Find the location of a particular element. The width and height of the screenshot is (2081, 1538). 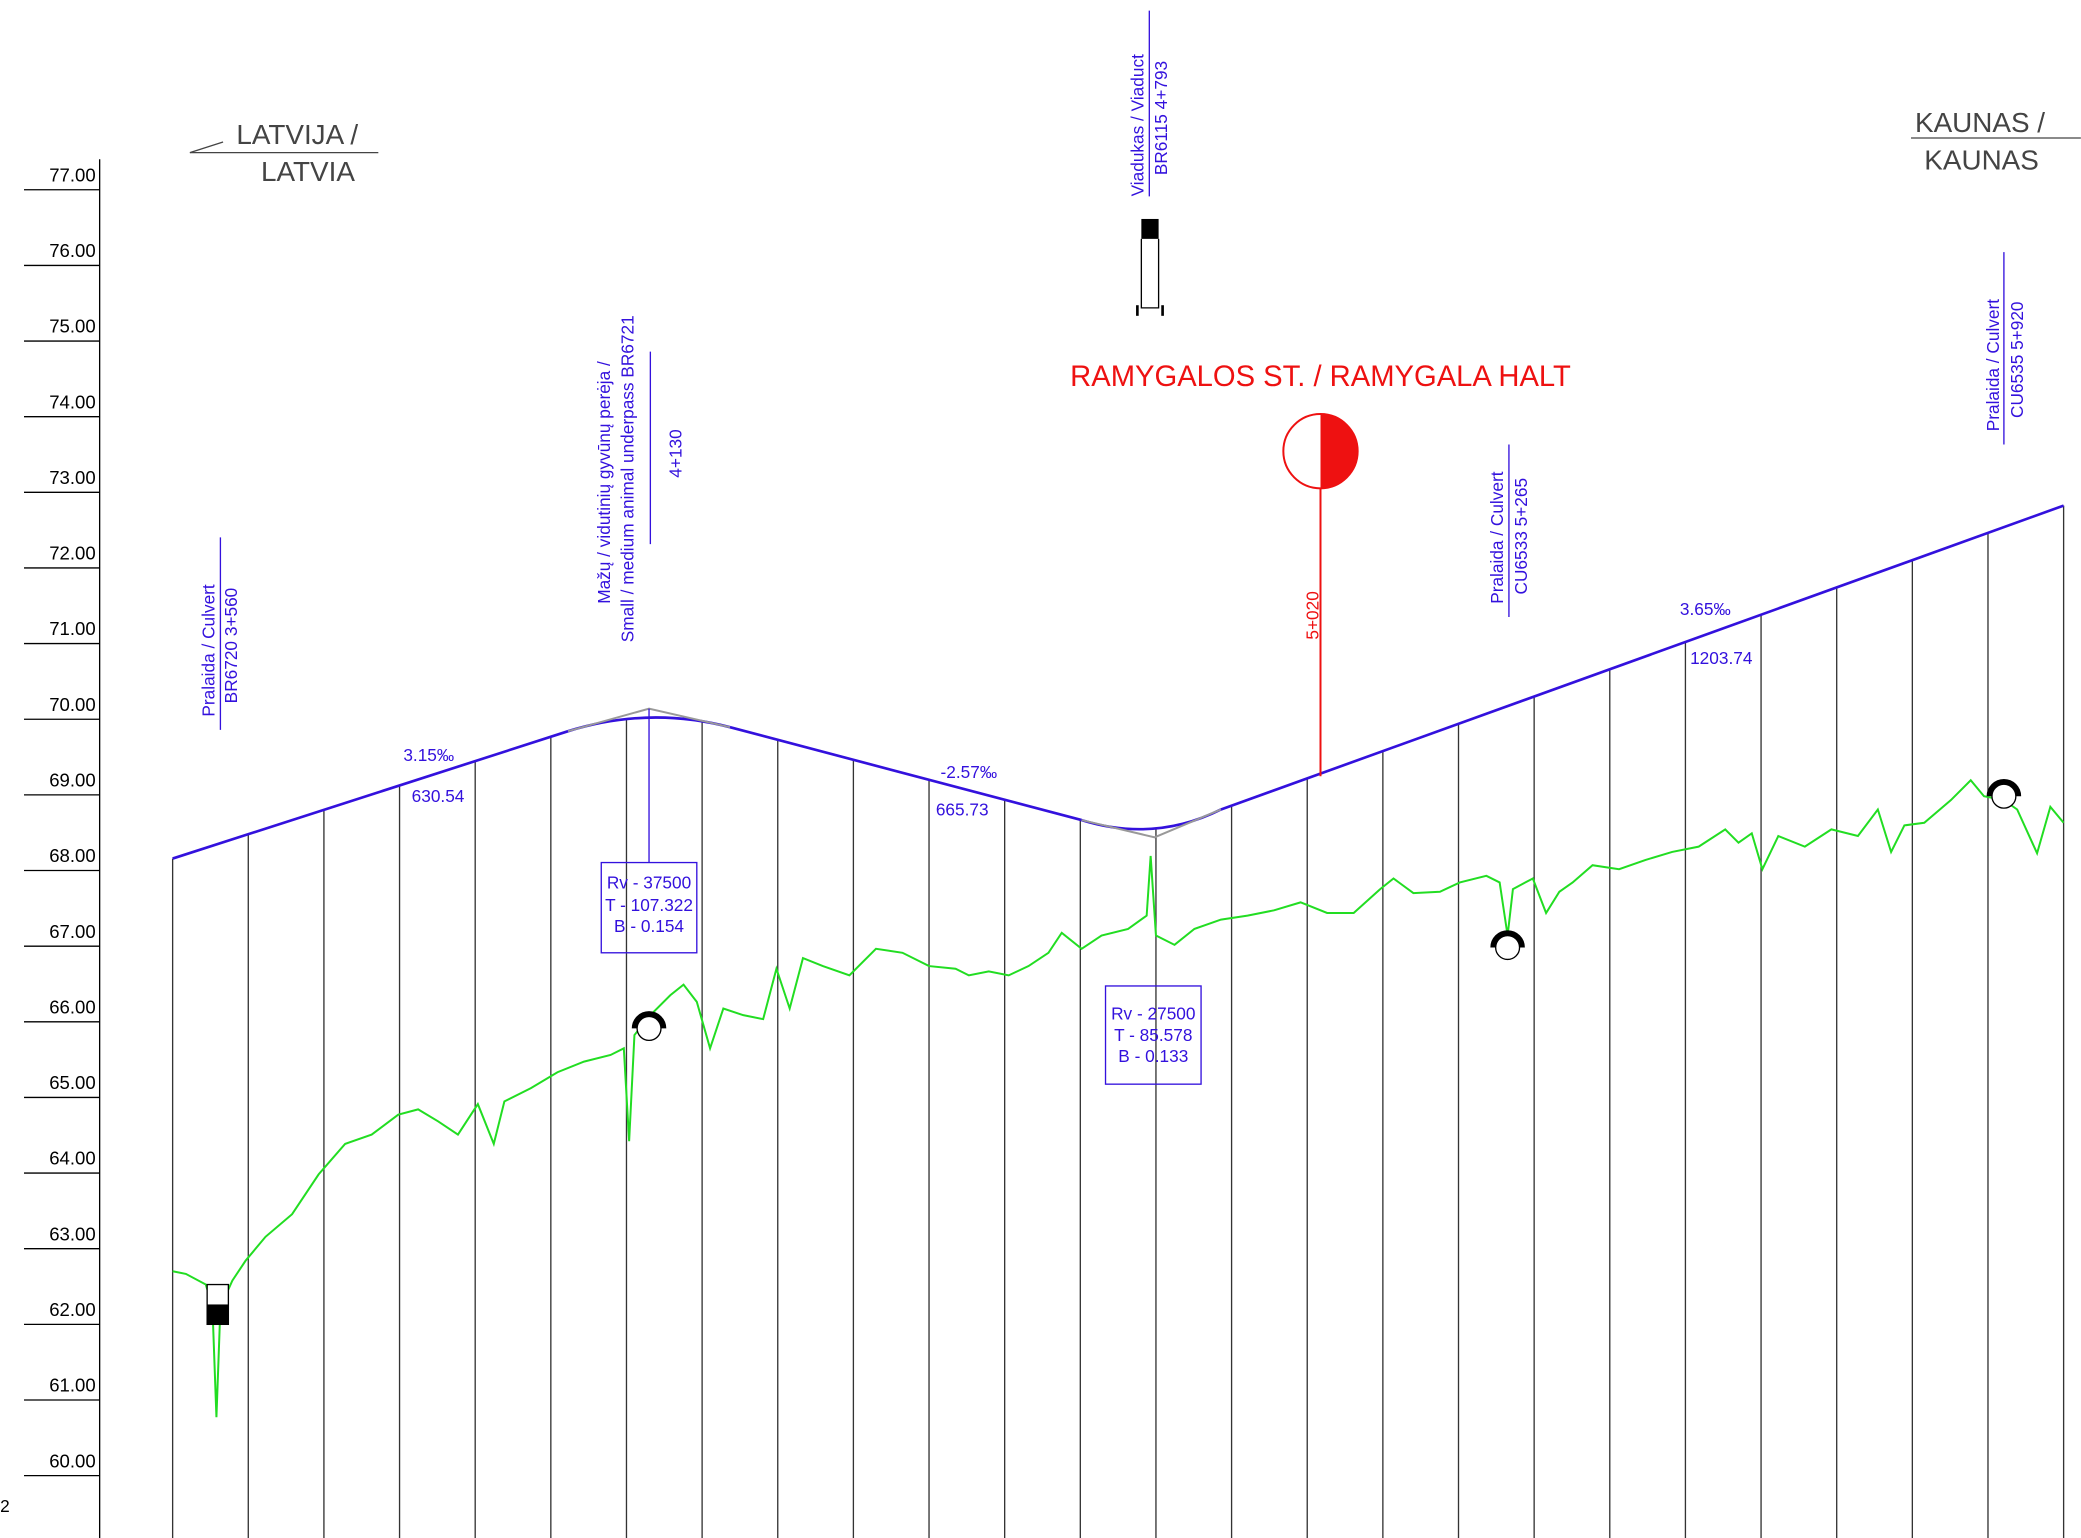

elevation-label: 66.00 is located at coordinates (72, 1006).